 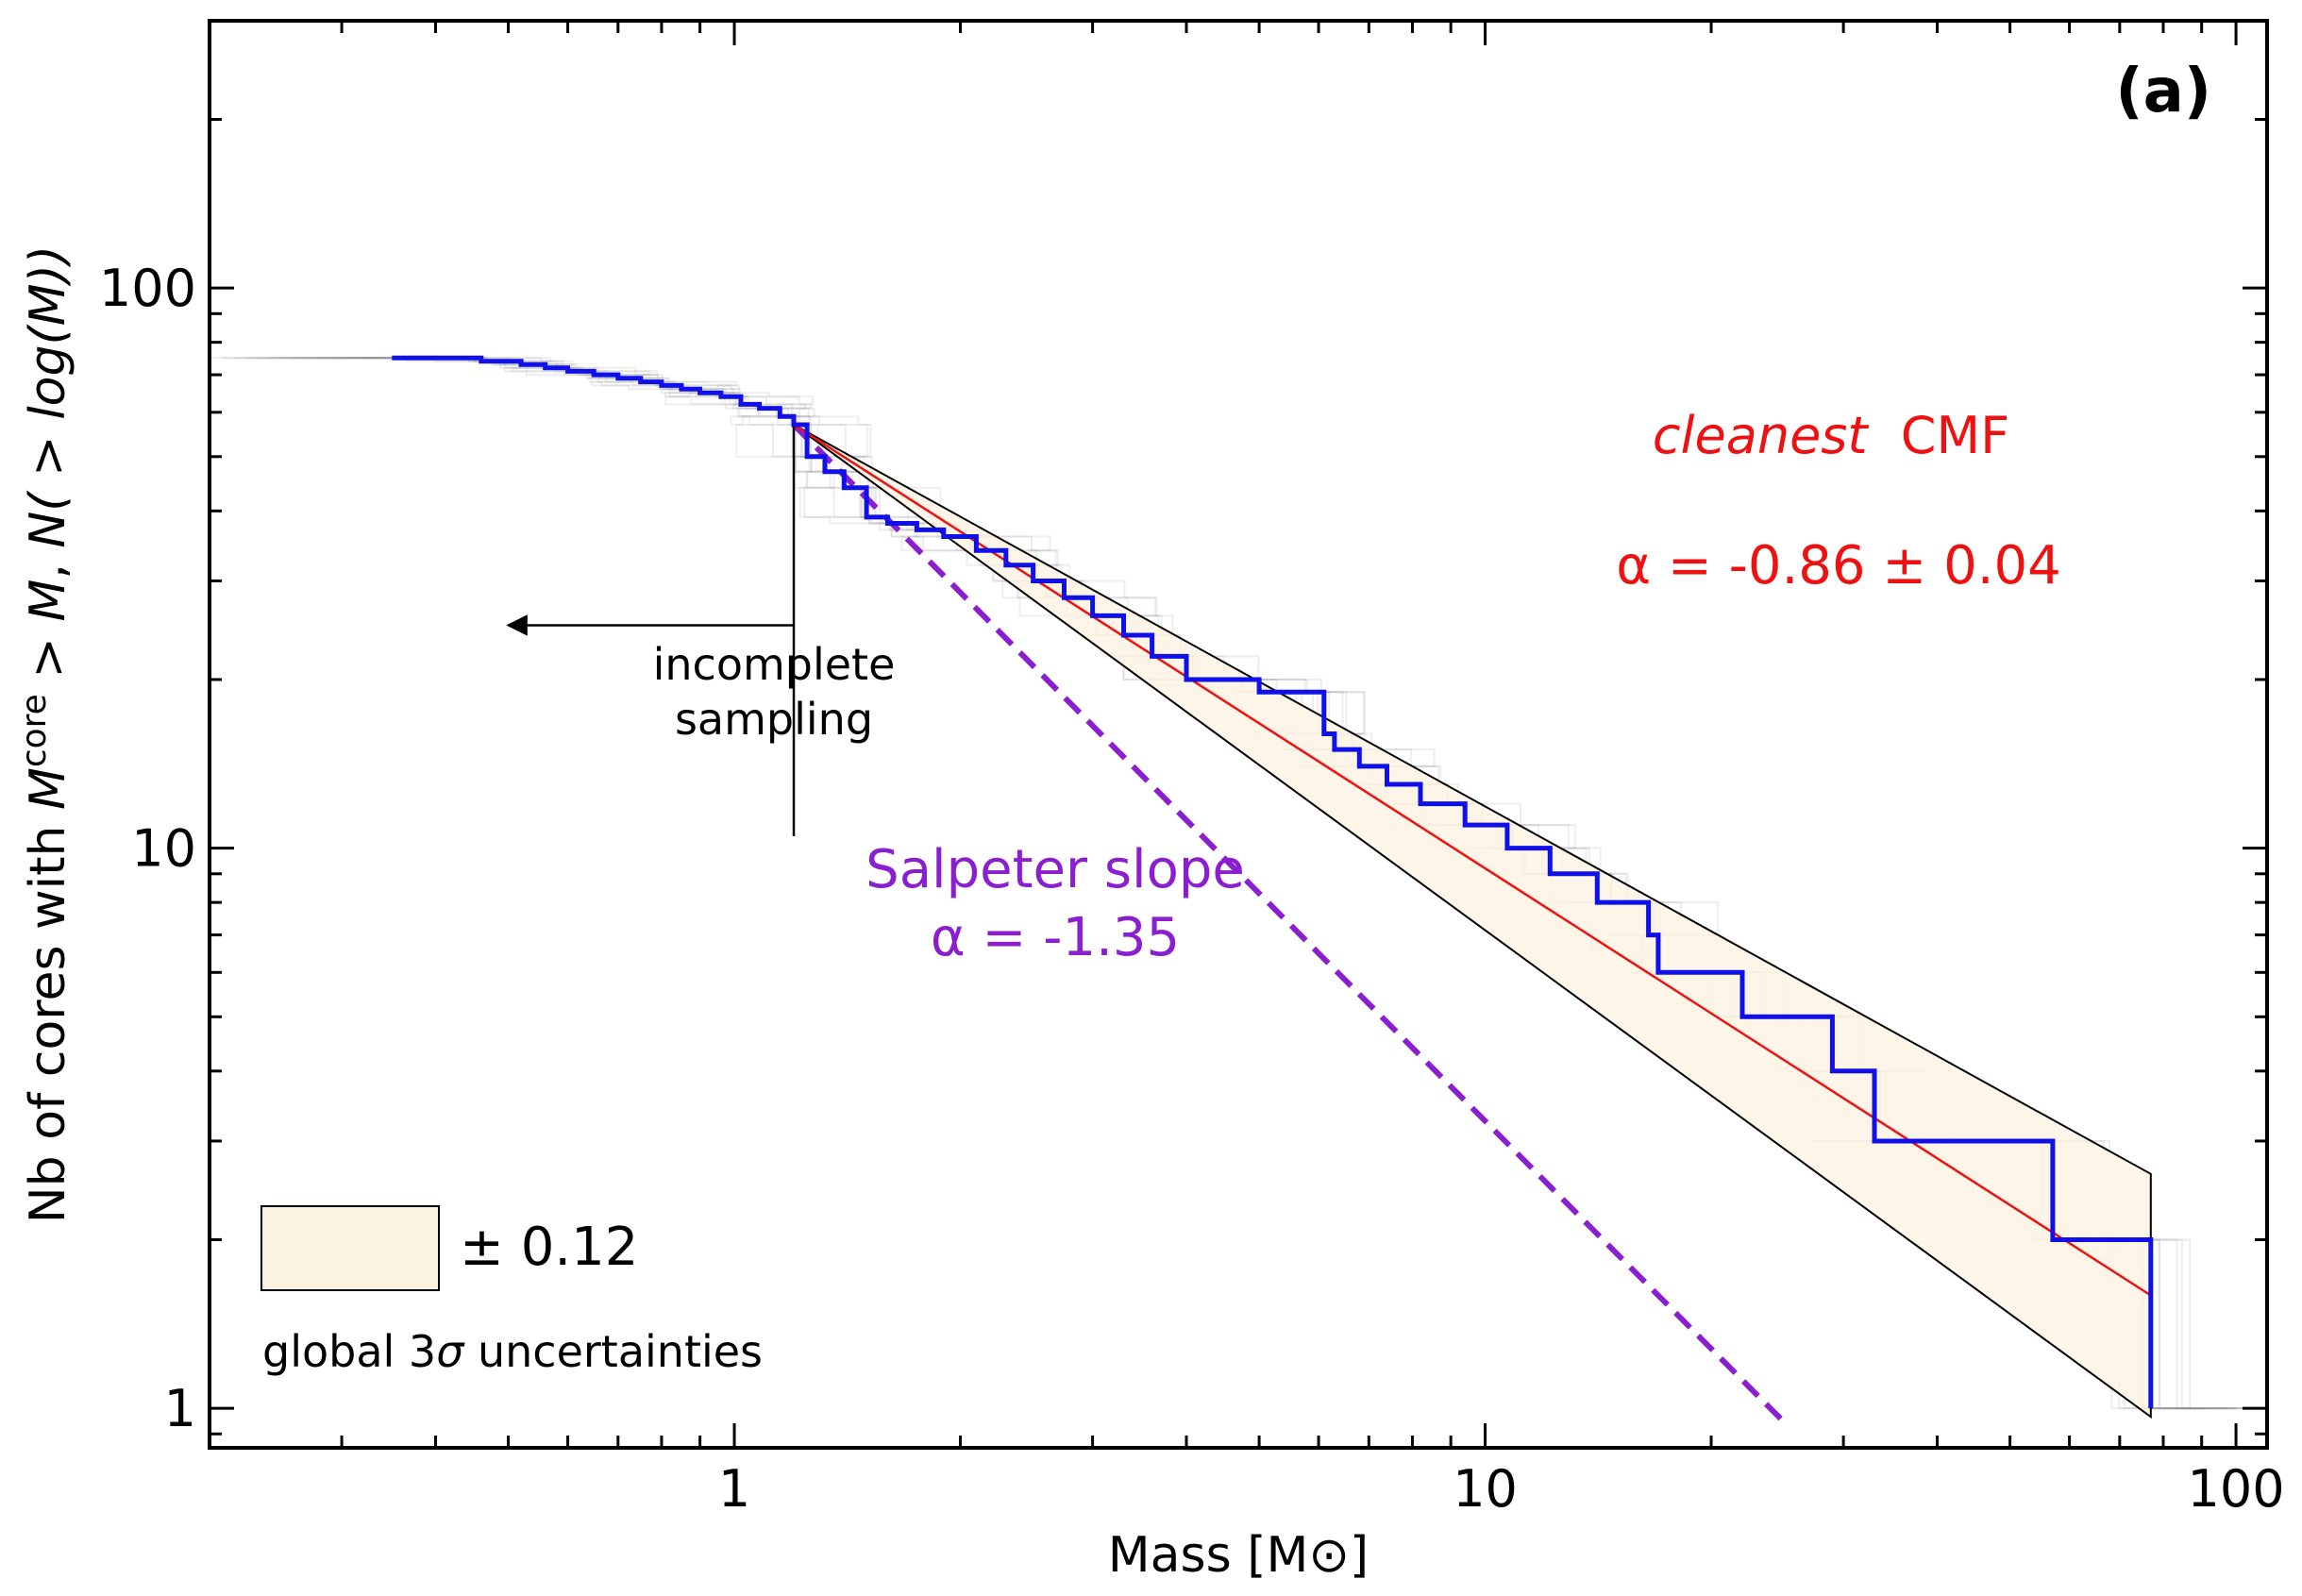 What do you see at coordinates (1955, 435) in the screenshot?
I see `cmf-label-rest: CMF` at bounding box center [1955, 435].